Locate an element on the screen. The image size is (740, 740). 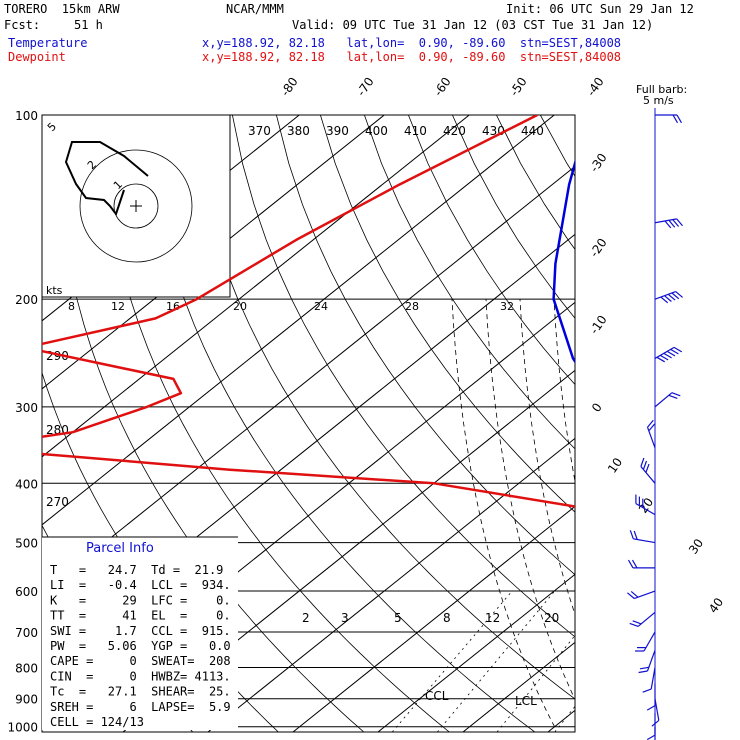
pressure-label: 500 is located at coordinates (26, 544).